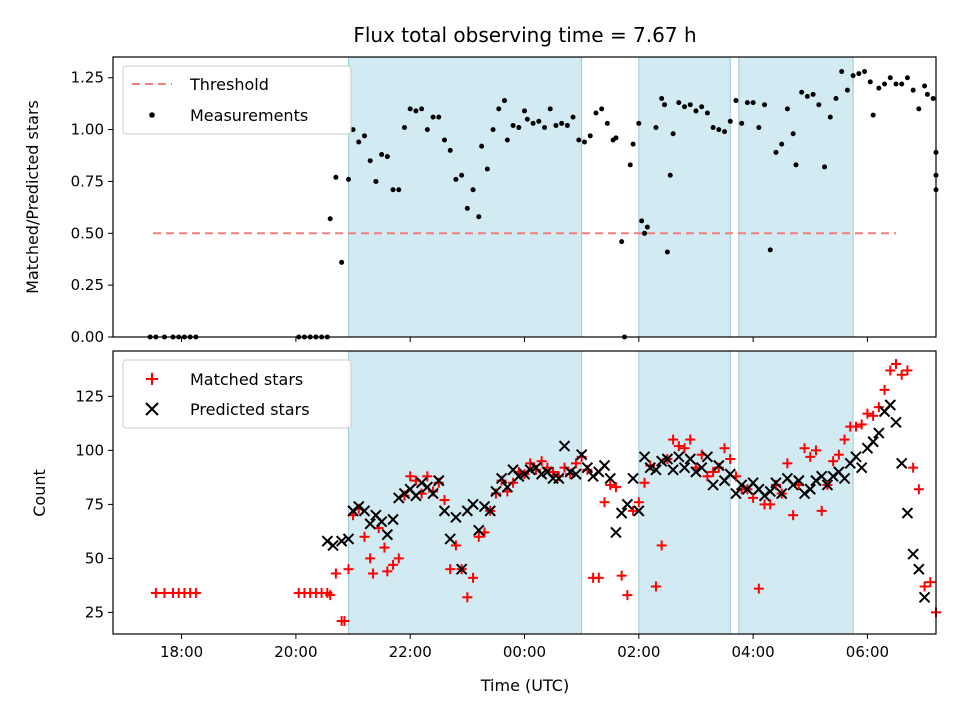 Image resolution: width=960 pixels, height=720 pixels. I want to click on matched-legend-label: Matched stars, so click(246, 379).